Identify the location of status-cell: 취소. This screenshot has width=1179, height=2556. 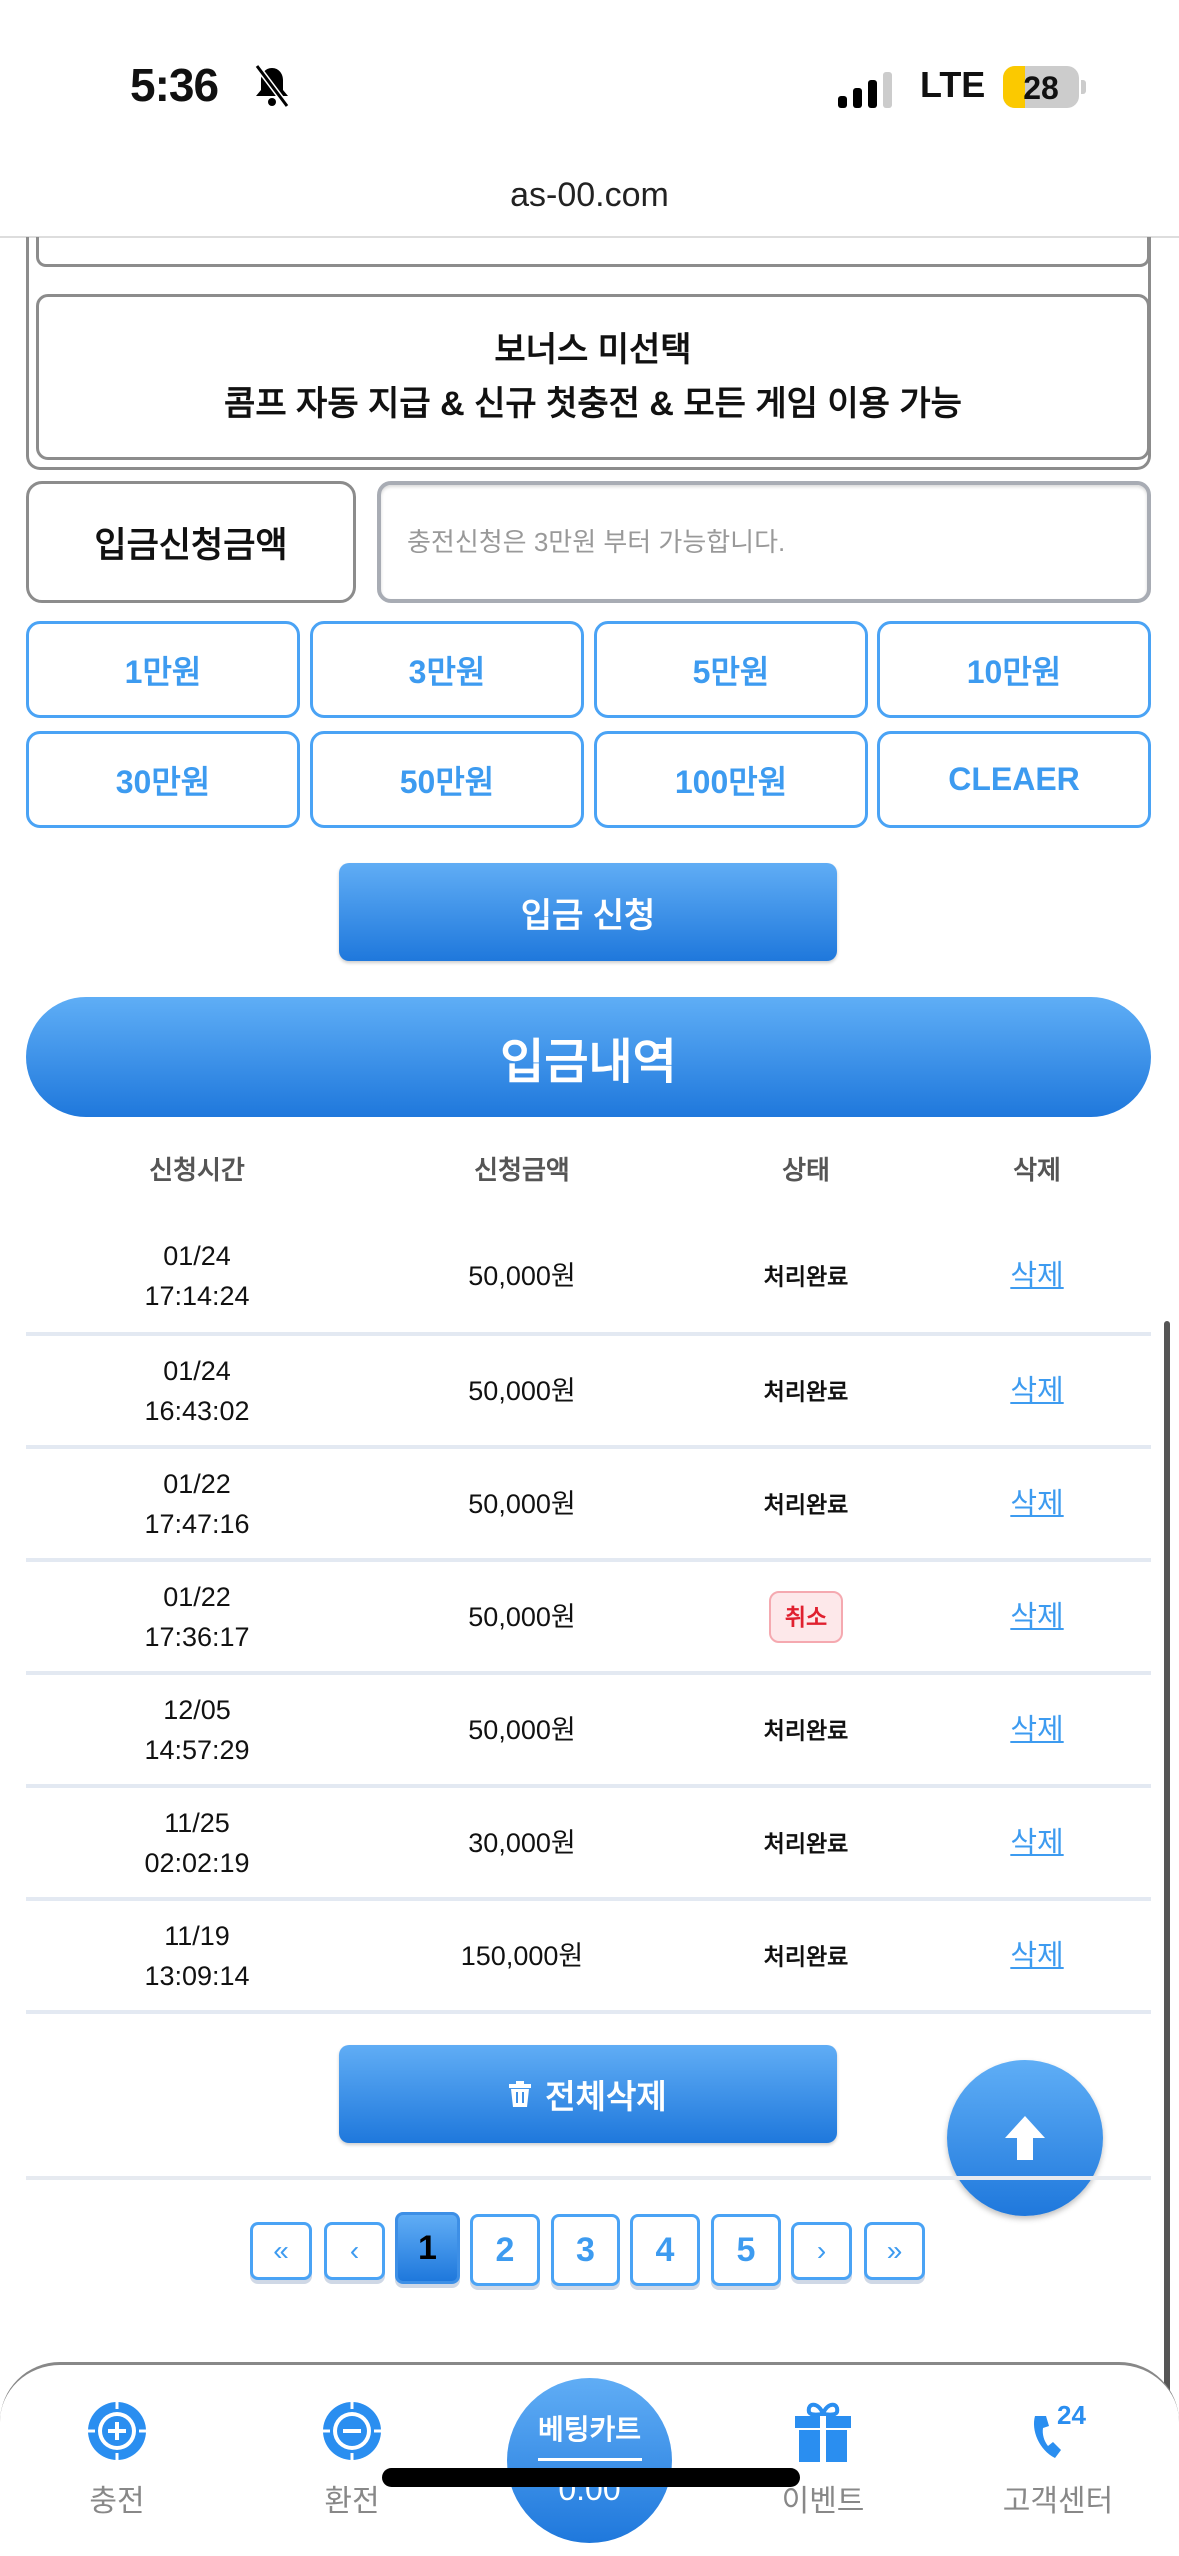
(806, 1616).